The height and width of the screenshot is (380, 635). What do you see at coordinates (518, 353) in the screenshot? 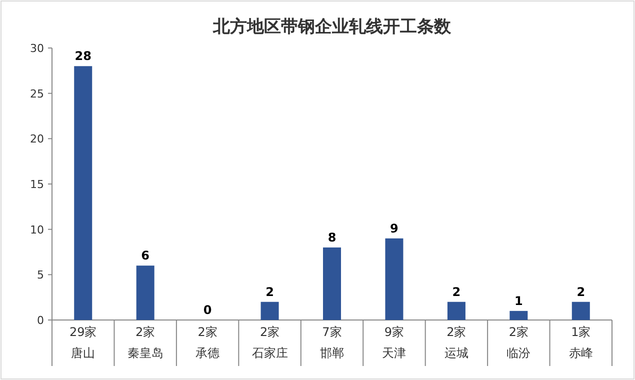
I see `x-tick-label: 临汾` at bounding box center [518, 353].